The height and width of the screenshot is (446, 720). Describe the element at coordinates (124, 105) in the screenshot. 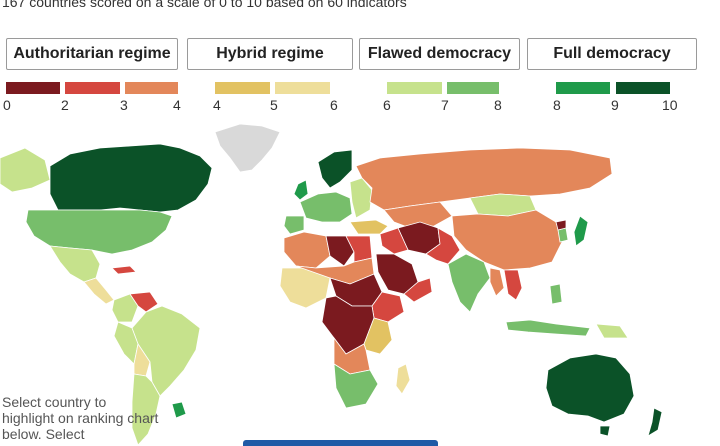

I see `scale-tick: 3` at that location.